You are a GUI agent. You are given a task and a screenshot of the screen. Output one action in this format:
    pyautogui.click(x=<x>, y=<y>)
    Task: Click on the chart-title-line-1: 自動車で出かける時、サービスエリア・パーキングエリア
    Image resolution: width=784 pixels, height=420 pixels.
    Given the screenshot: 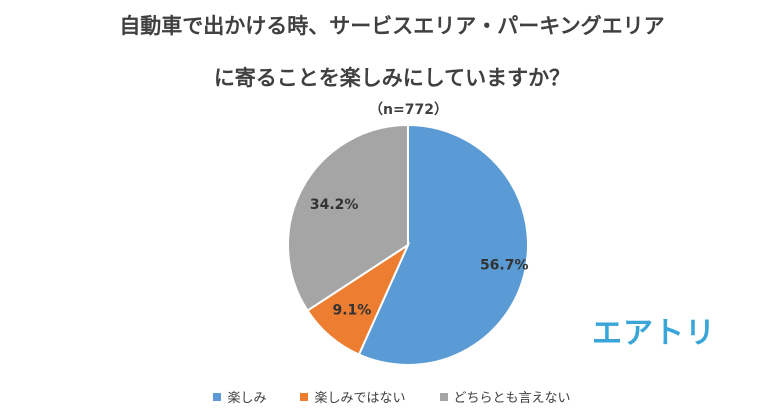 What is the action you would take?
    pyautogui.click(x=392, y=26)
    